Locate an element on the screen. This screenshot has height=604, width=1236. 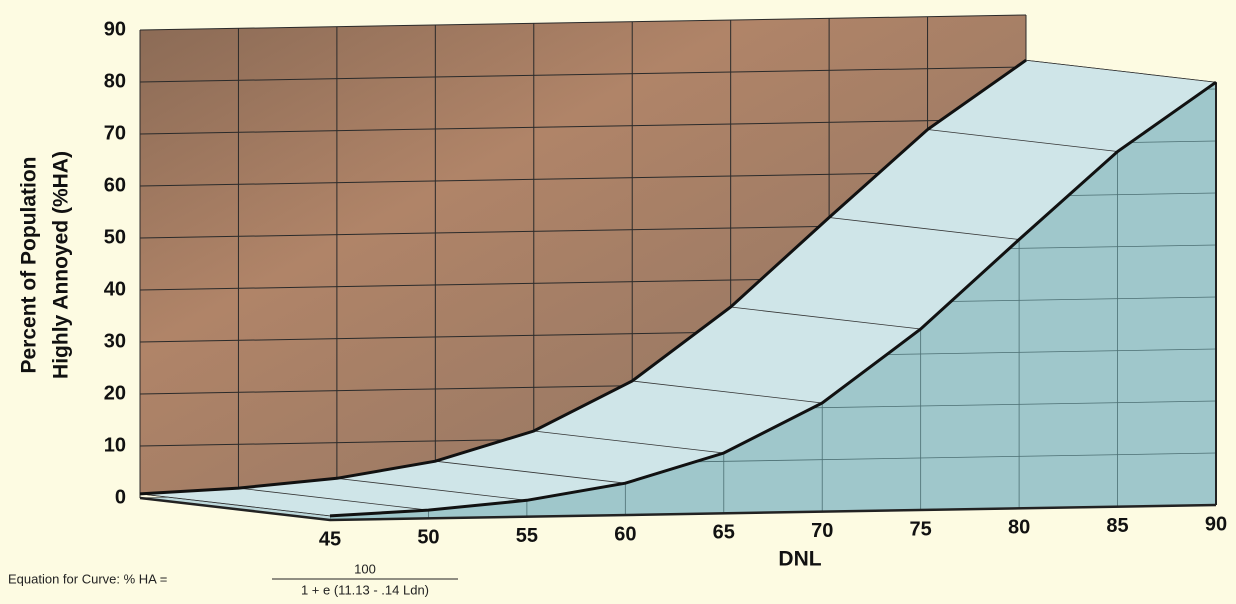
y-tick-label: 90 is located at coordinates (115, 29).